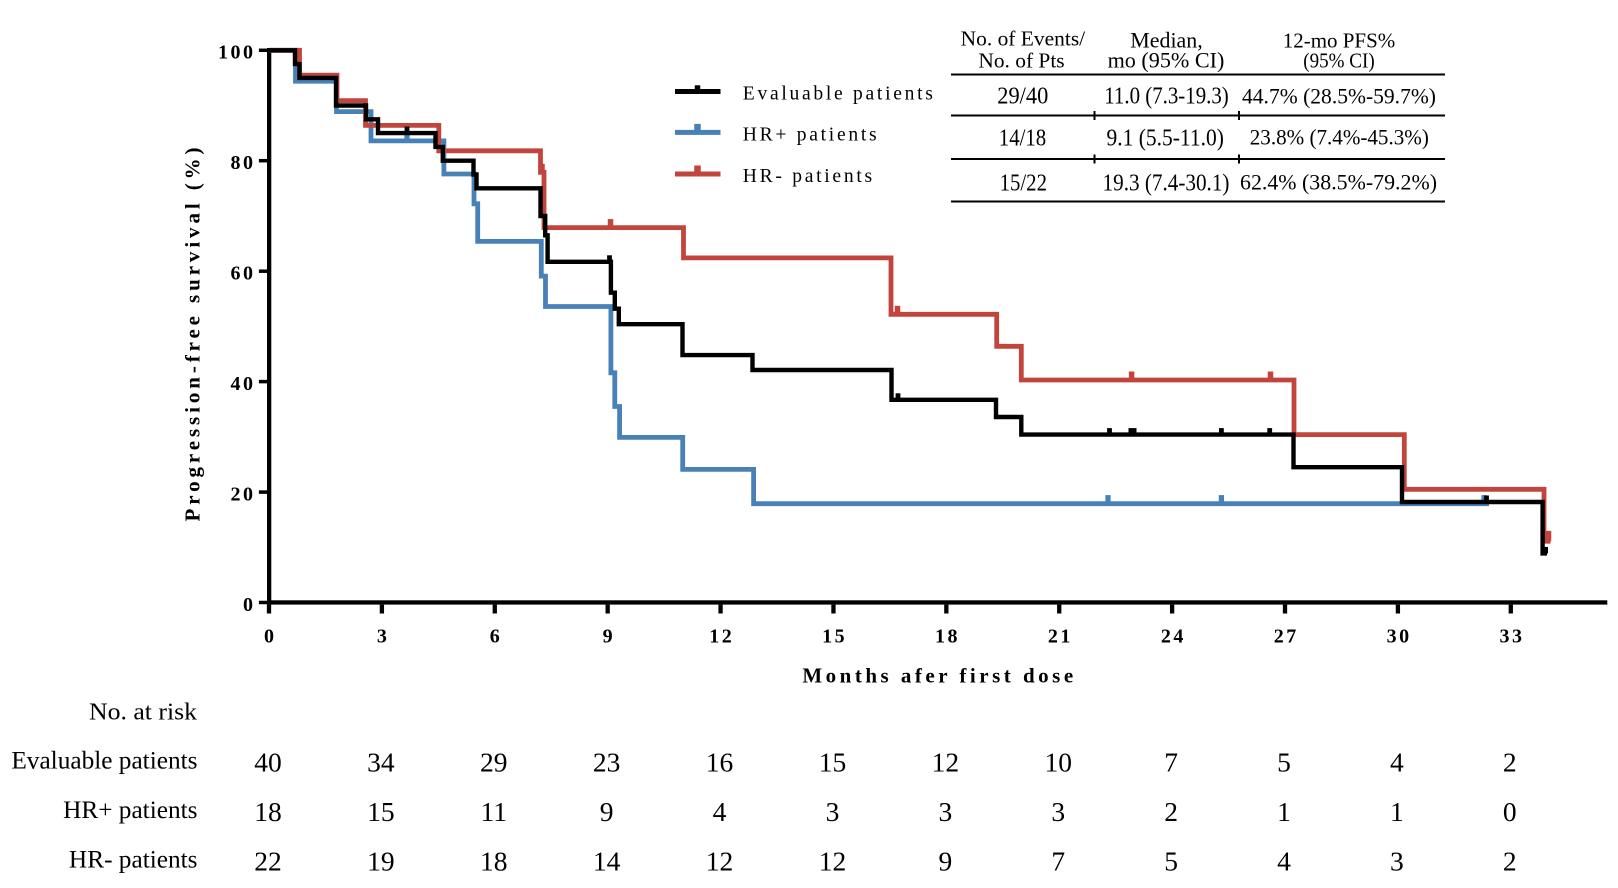 This screenshot has width=1618, height=888. I want to click on svg-text: 100, so click(237, 53).